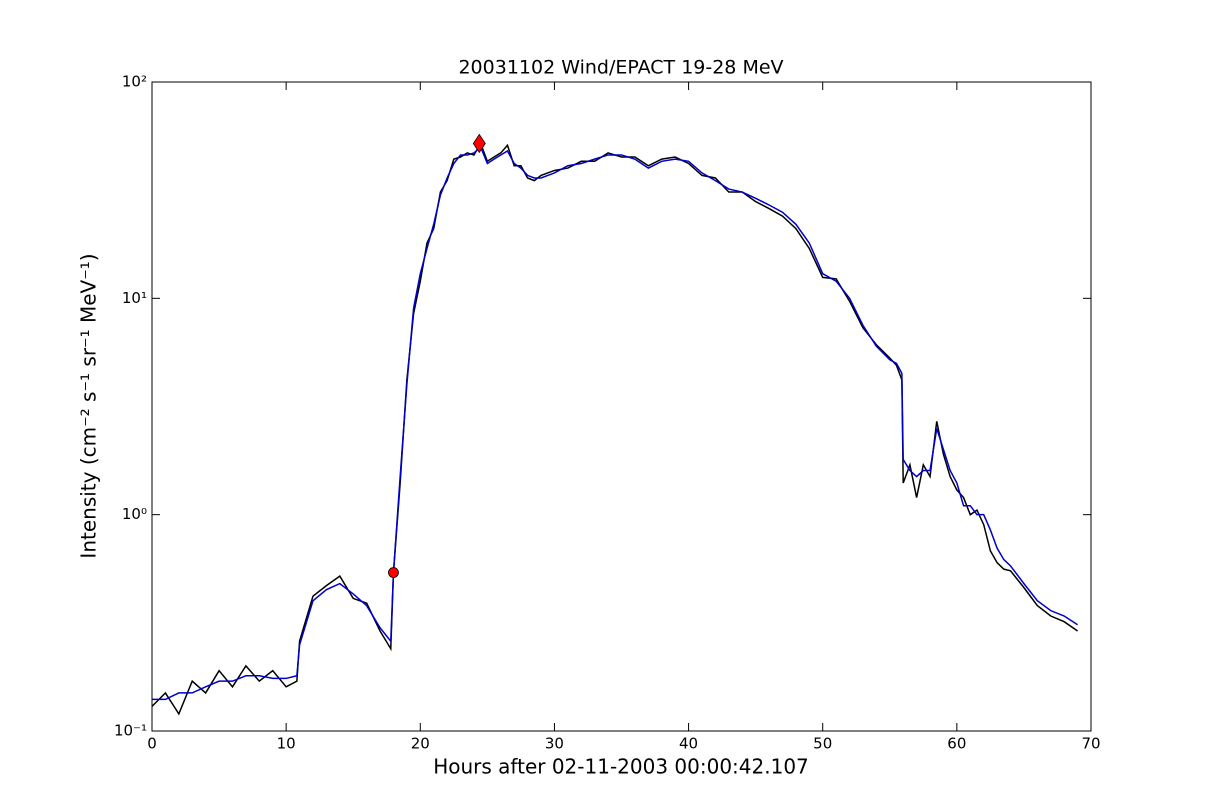 The height and width of the screenshot is (812, 1212). Describe the element at coordinates (130, 731) in the screenshot. I see `y-tick-label: 10⁻¹` at that location.